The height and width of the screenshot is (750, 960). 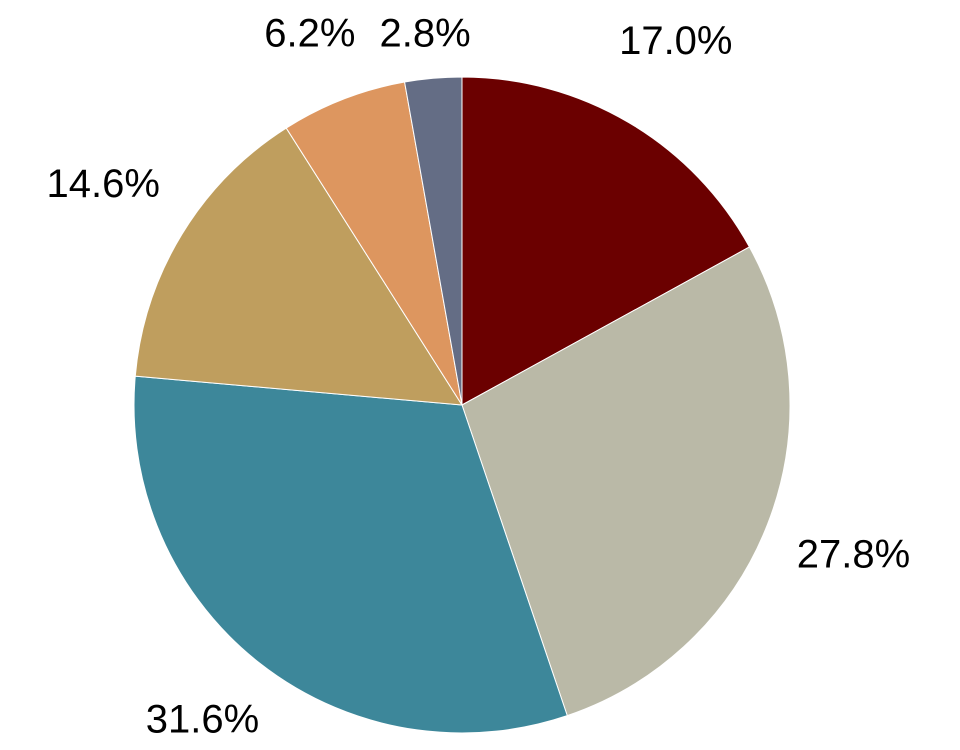 What do you see at coordinates (102, 184) in the screenshot?
I see `data-label: 14.6%` at bounding box center [102, 184].